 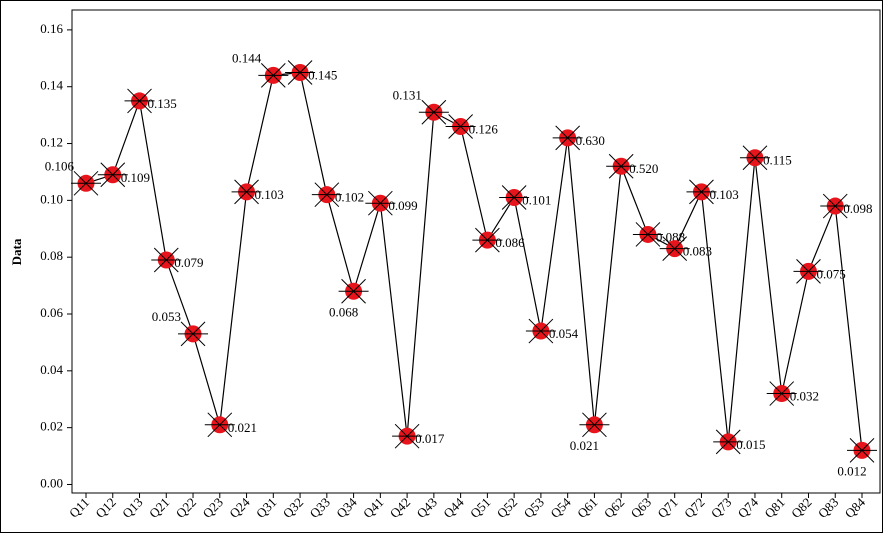 What do you see at coordinates (855, 507) in the screenshot?
I see `x-tick-label: Q84` at bounding box center [855, 507].